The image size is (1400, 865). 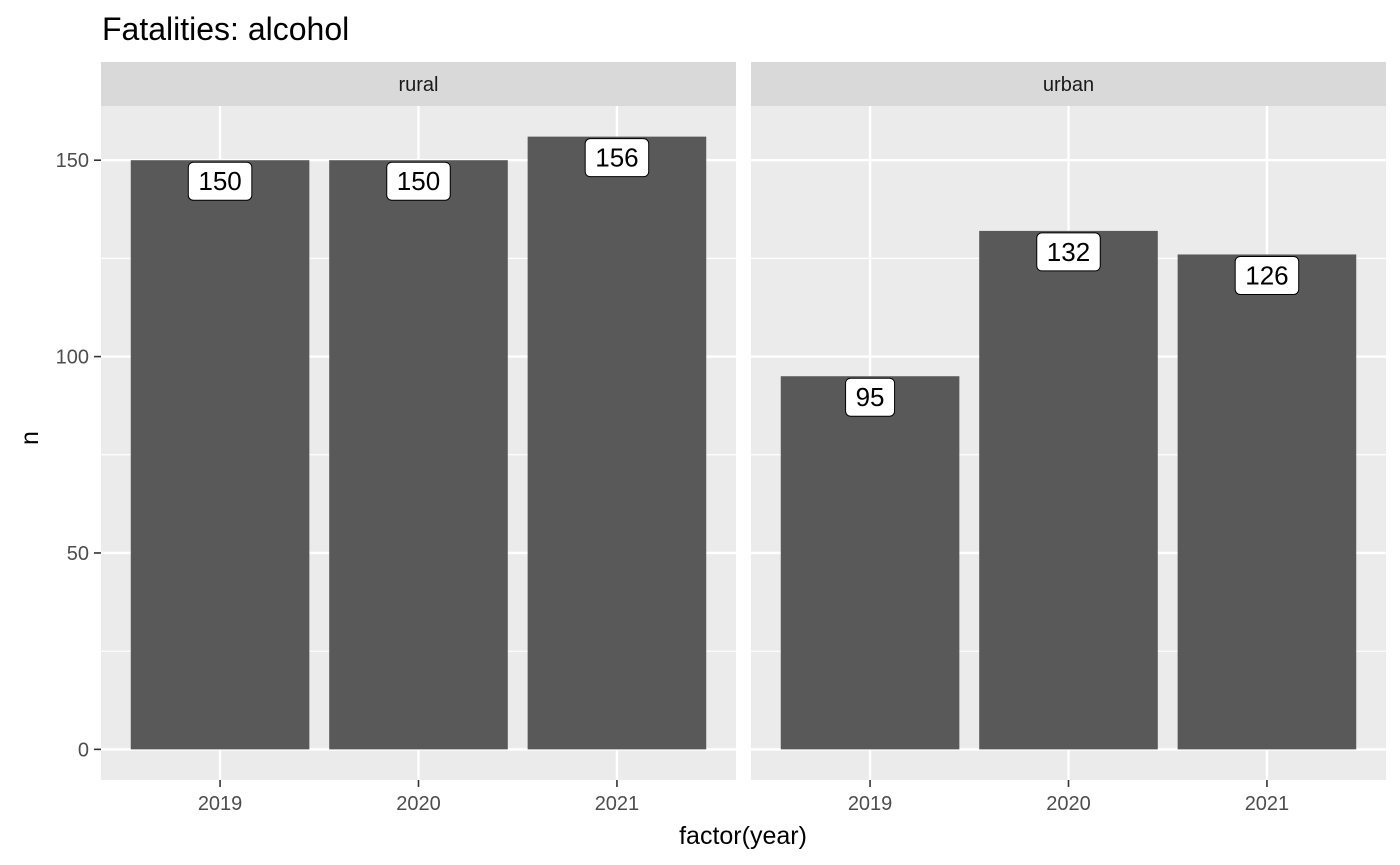 I want to click on data-label: 156, so click(x=616, y=158).